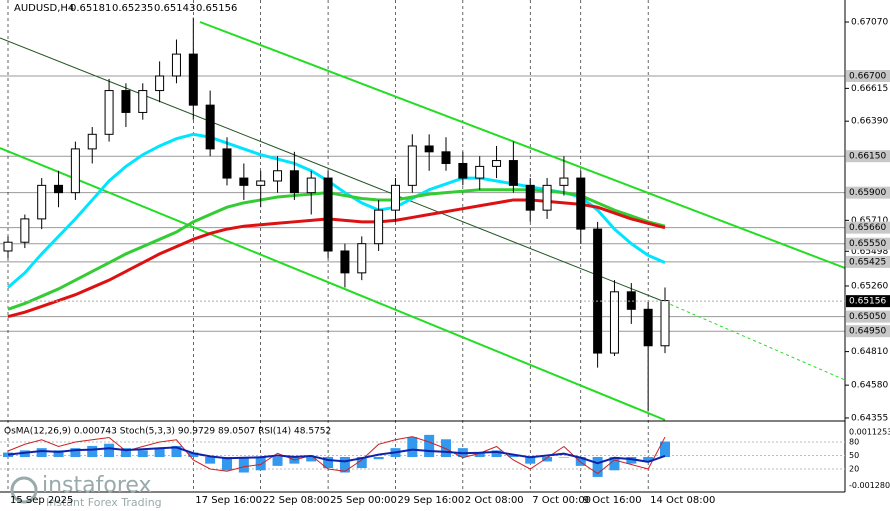 The width and height of the screenshot is (890, 511). Describe the element at coordinates (869, 432) in the screenshot. I see `osma-tick-label: 0.0011253` at that location.